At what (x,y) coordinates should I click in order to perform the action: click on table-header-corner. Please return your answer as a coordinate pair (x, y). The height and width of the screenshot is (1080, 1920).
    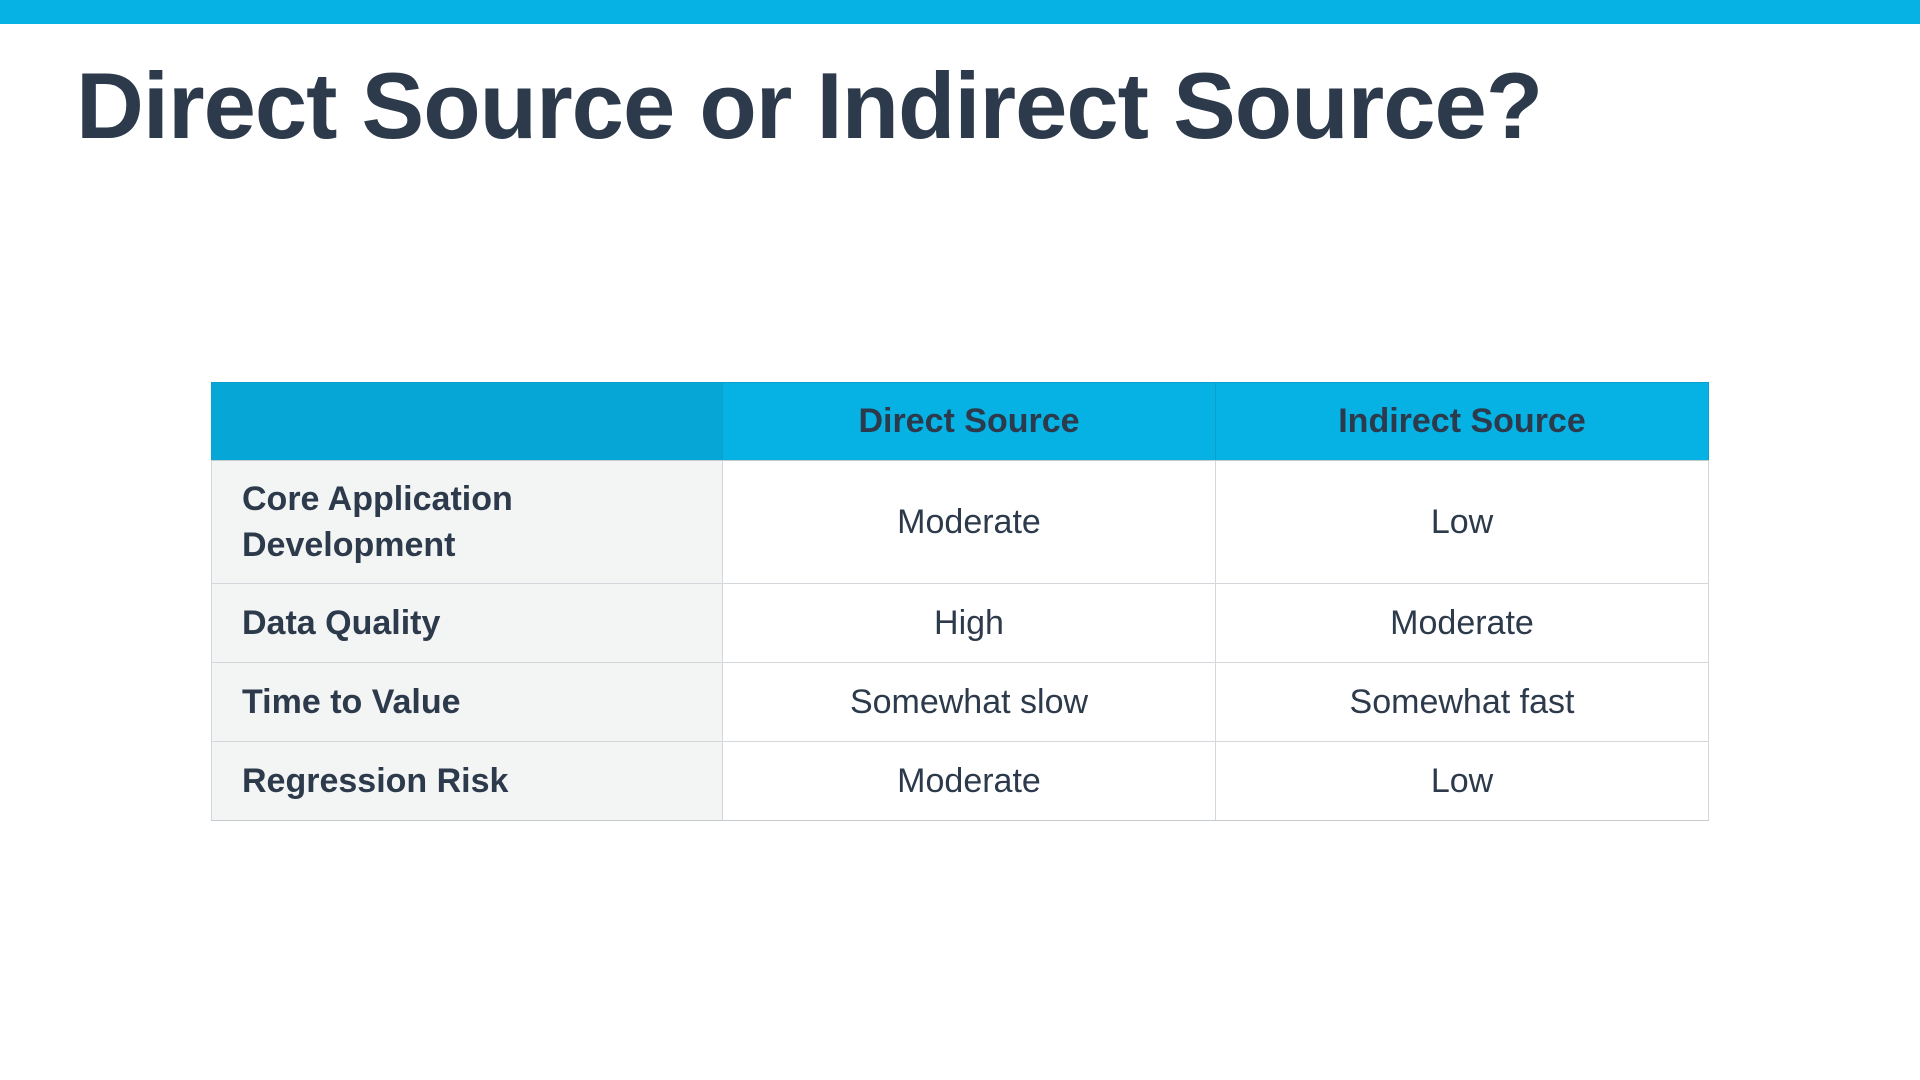
    Looking at the image, I should click on (467, 421).